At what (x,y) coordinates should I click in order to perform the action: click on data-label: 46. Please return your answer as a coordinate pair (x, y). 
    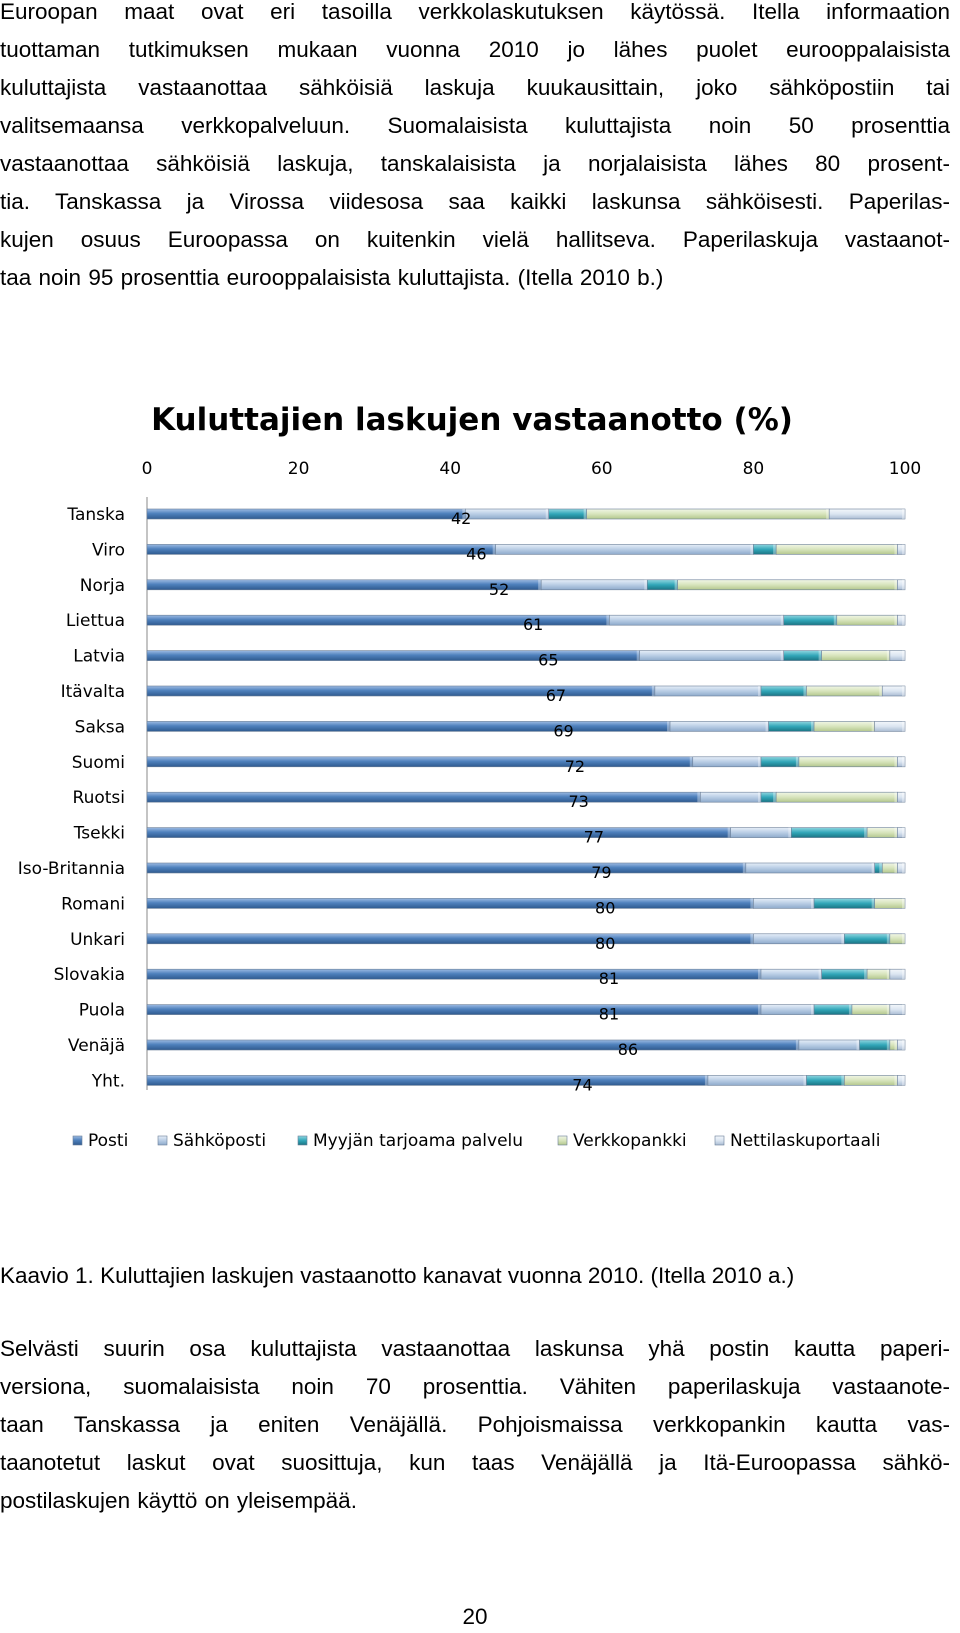
    Looking at the image, I should click on (476, 553).